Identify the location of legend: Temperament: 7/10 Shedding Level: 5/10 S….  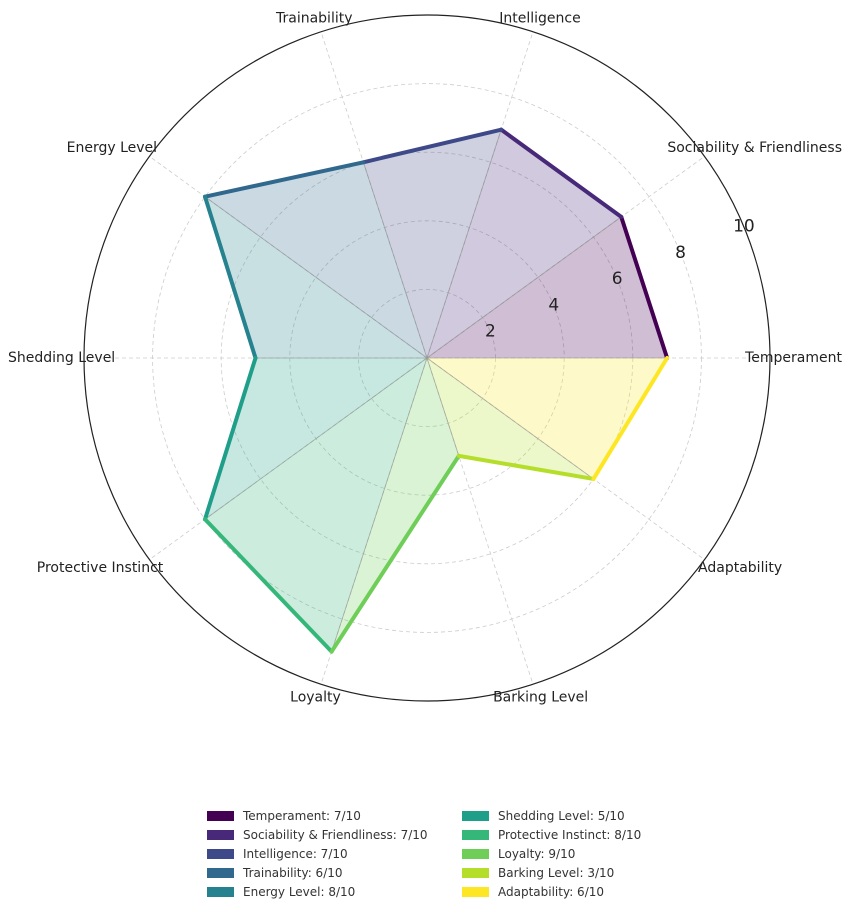
(434, 853).